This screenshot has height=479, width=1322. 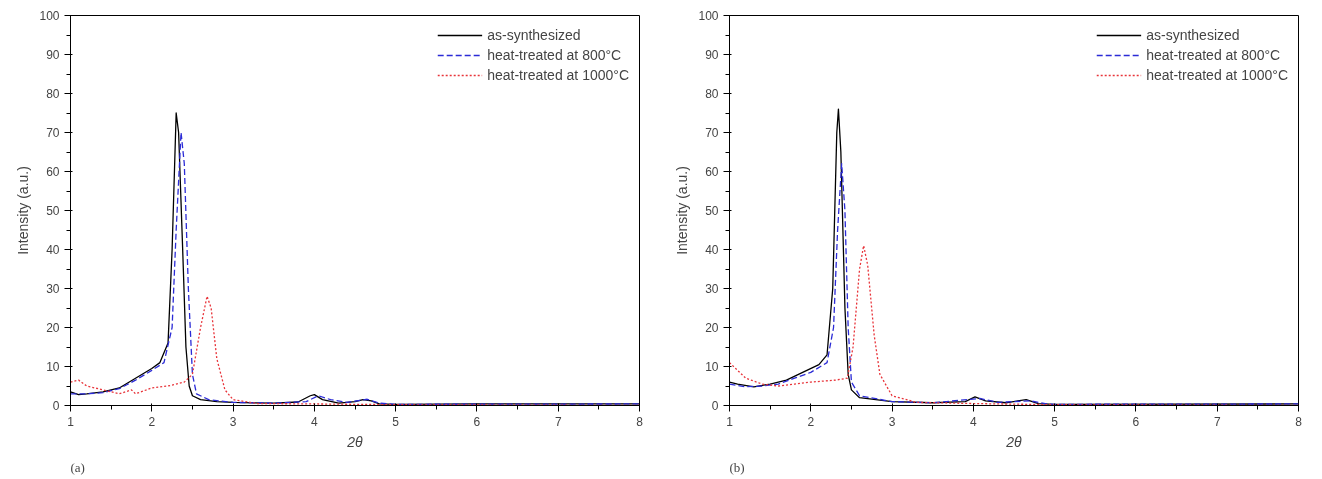 What do you see at coordinates (77, 467) in the screenshot?
I see `text: (a)` at bounding box center [77, 467].